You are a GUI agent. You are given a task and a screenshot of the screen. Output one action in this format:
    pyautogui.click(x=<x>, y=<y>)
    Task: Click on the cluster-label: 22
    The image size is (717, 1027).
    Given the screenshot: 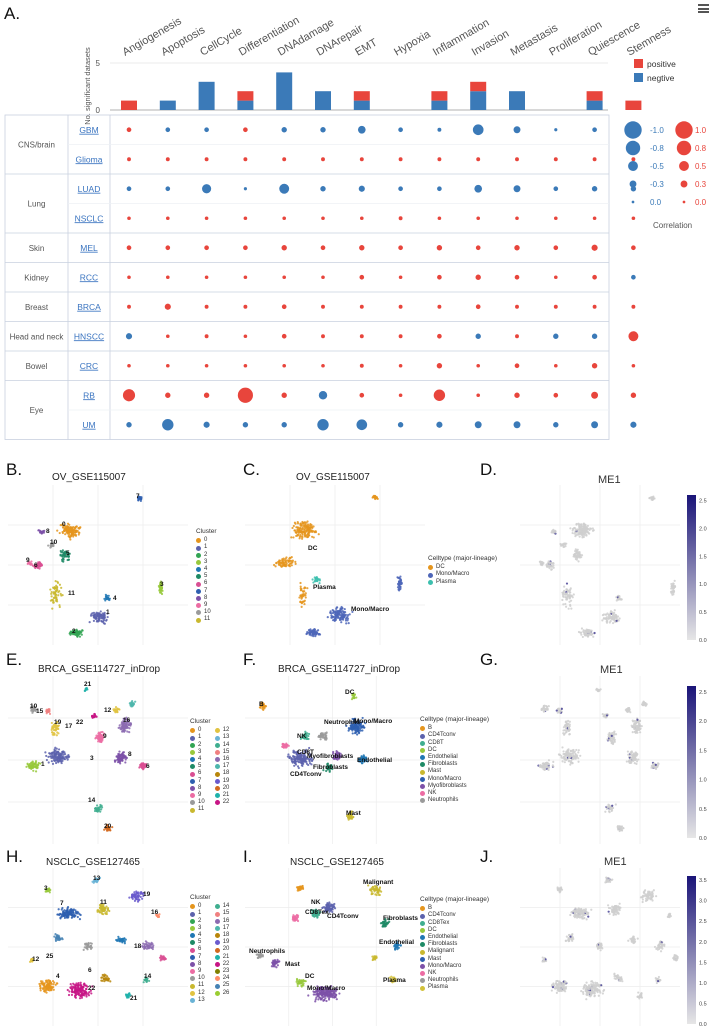 What is the action you would take?
    pyautogui.click(x=92, y=988)
    